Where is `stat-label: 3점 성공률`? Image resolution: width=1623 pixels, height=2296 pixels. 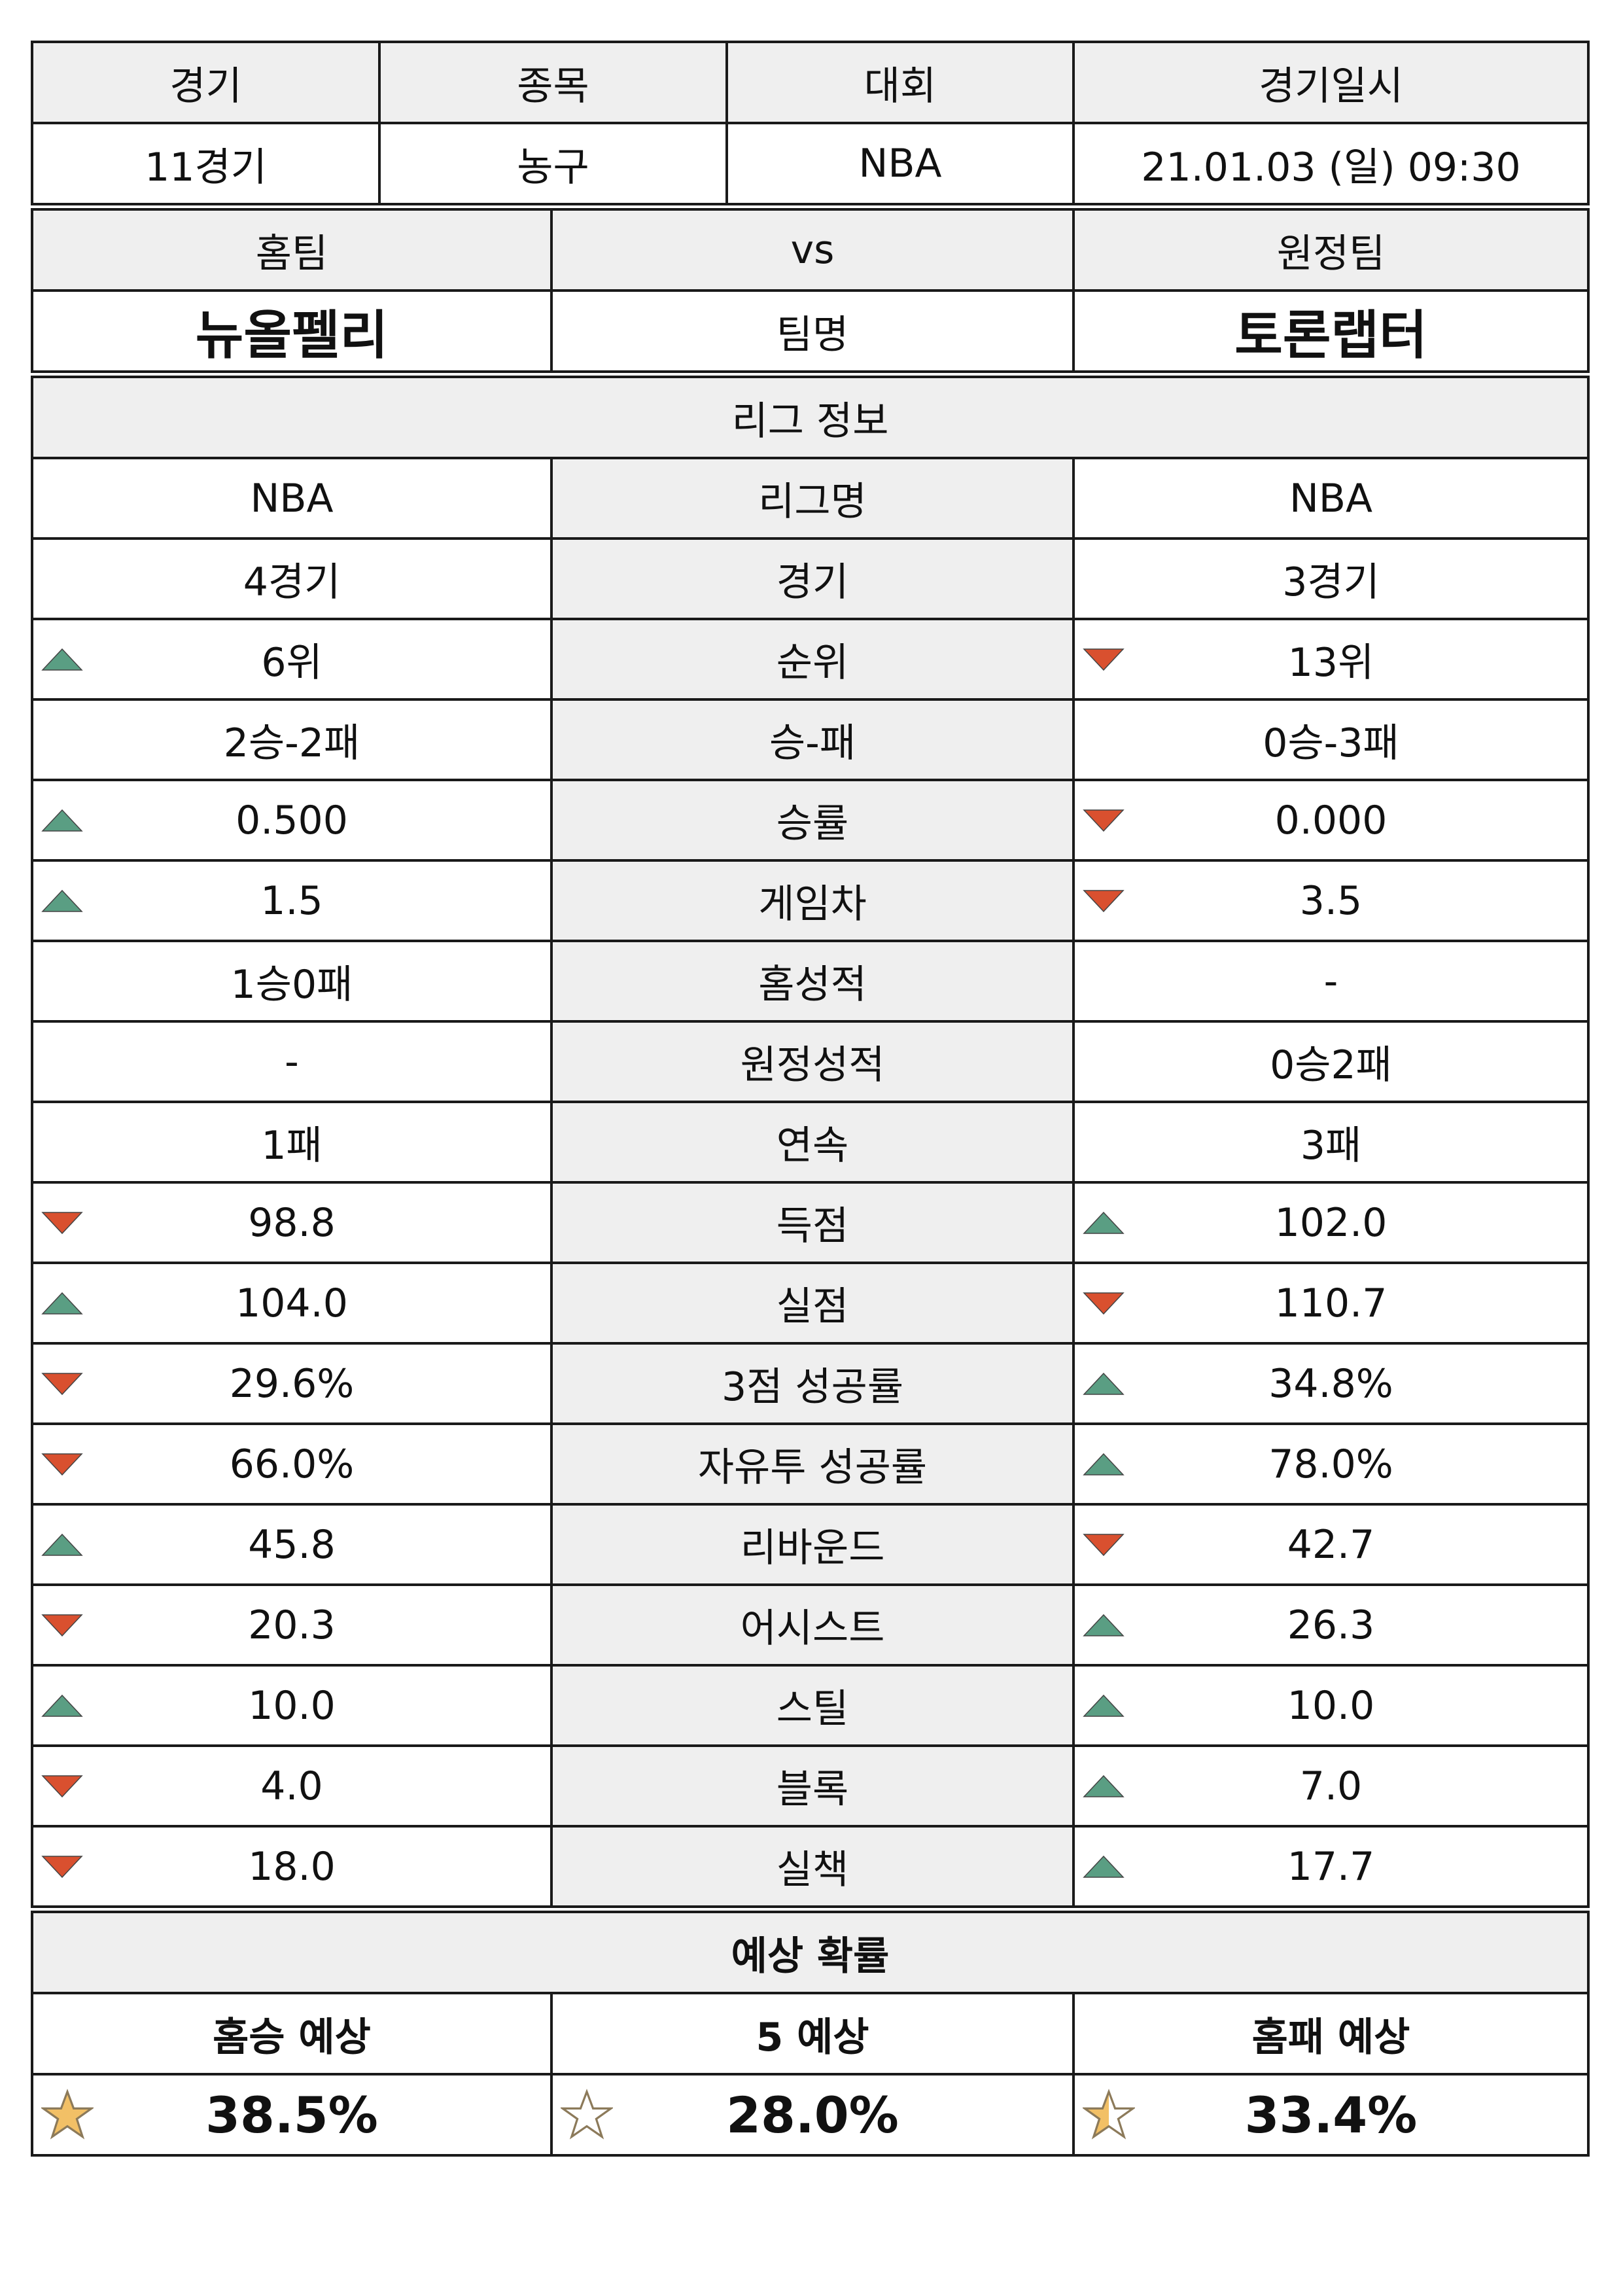 stat-label: 3점 성공률 is located at coordinates (813, 1384).